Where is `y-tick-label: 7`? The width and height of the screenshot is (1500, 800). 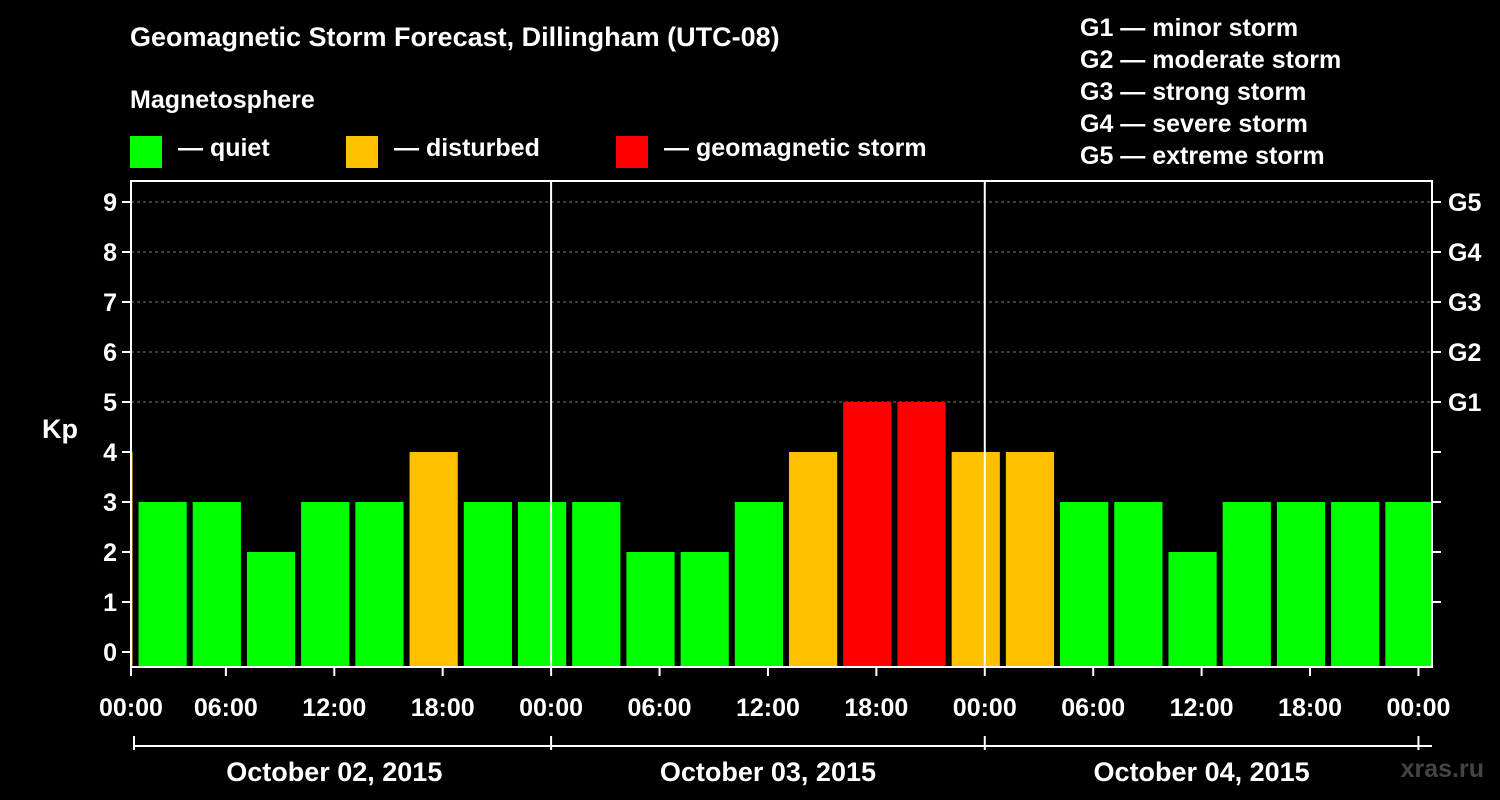 y-tick-label: 7 is located at coordinates (110, 303).